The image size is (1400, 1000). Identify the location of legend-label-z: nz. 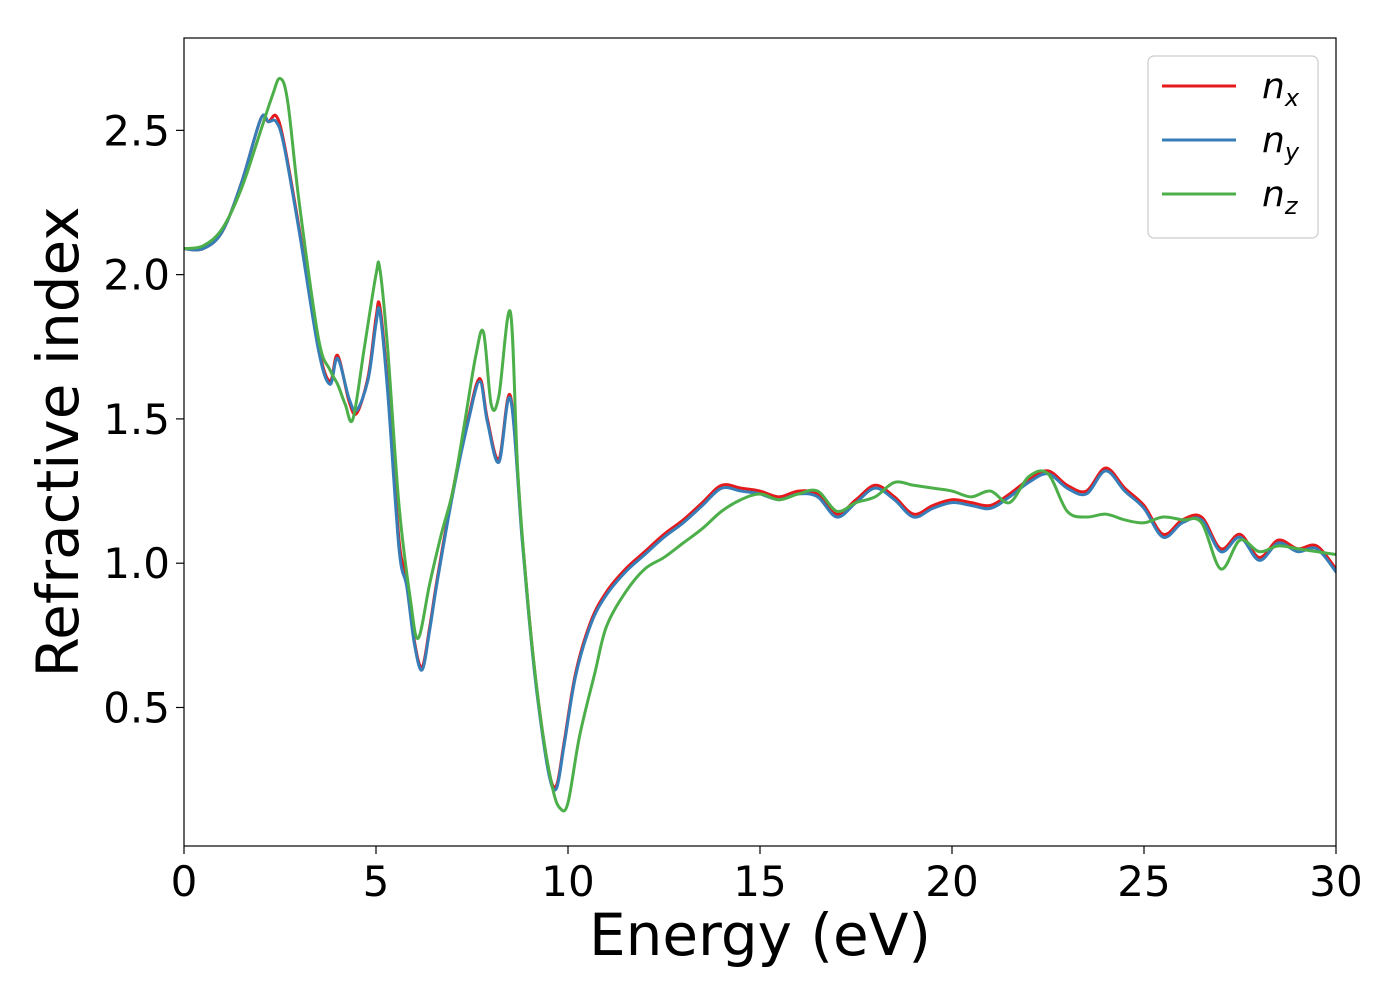
(1280, 197).